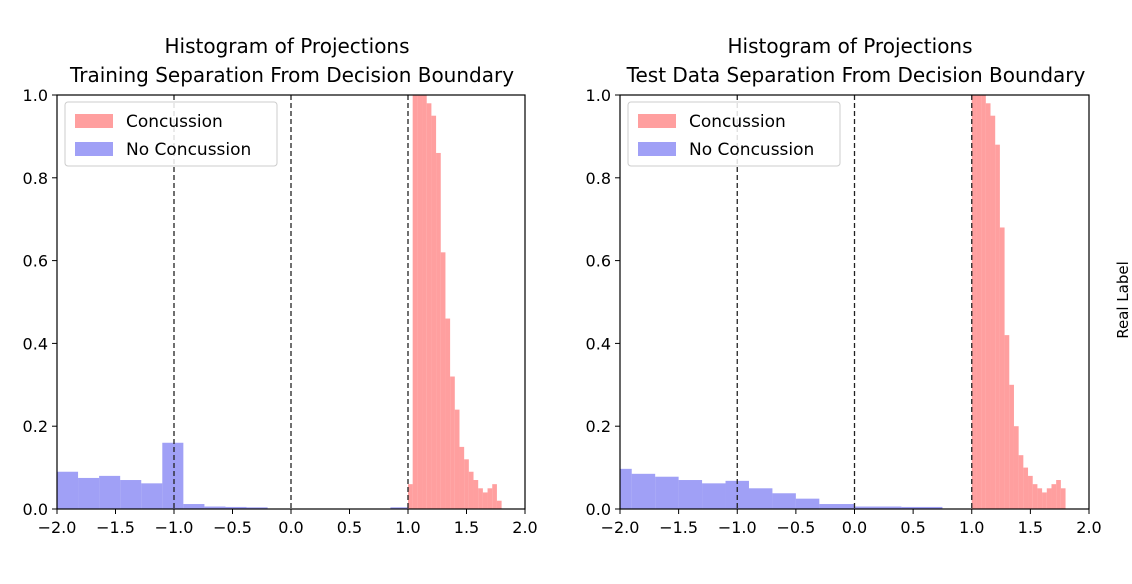 This screenshot has height=584, width=1132. What do you see at coordinates (232, 527) in the screenshot?
I see `x-tick-label: −0.5` at bounding box center [232, 527].